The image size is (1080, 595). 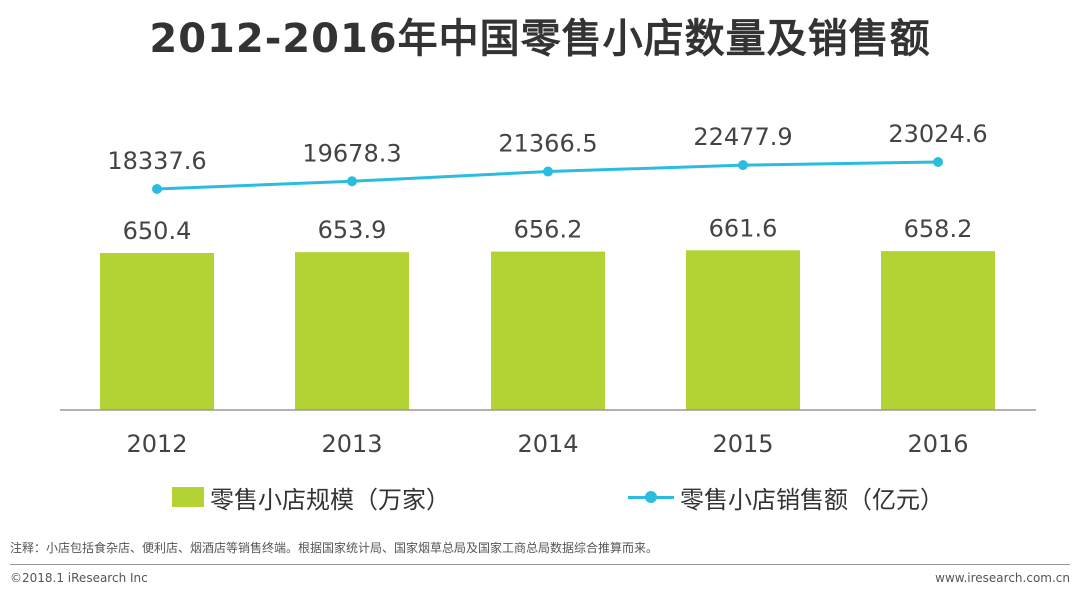 I want to click on bar-2015, so click(x=743, y=330).